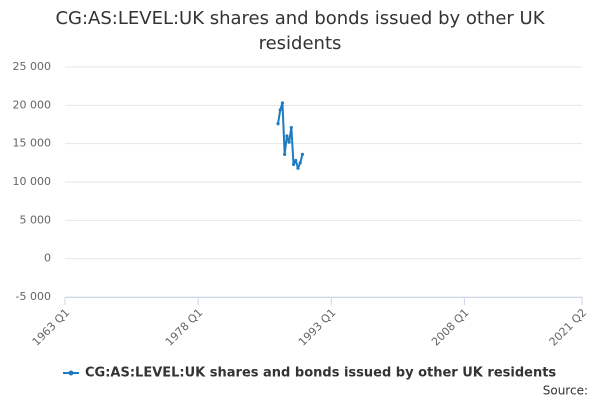  Describe the element at coordinates (32, 181) in the screenshot. I see `y-tick-label: 10 000` at that location.